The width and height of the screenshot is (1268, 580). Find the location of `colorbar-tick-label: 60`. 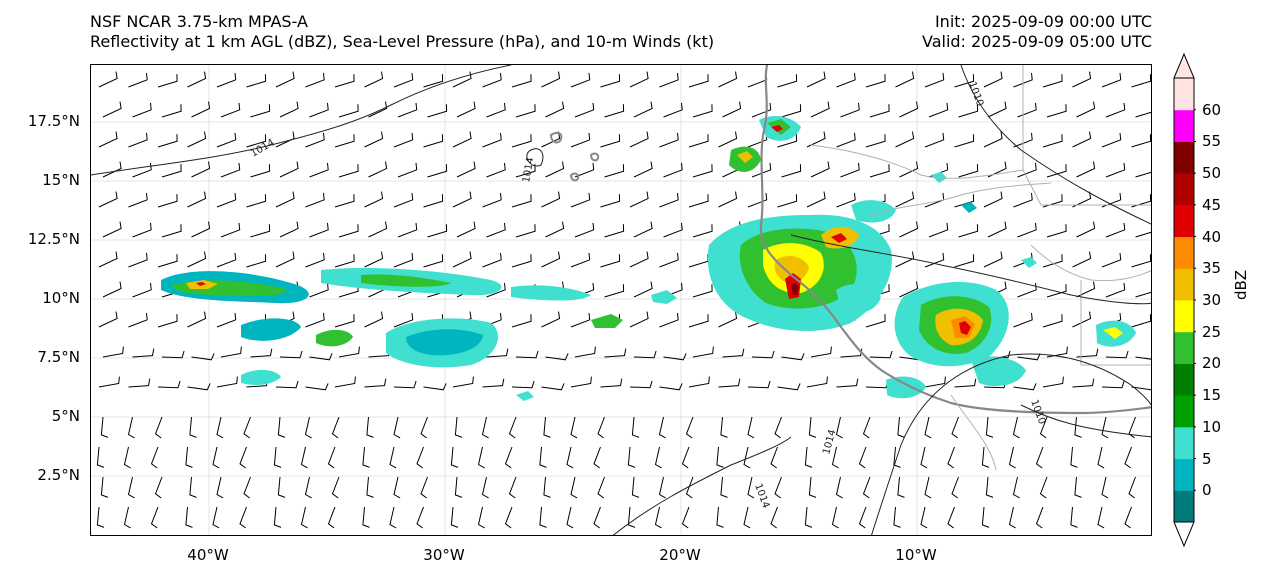

colorbar-tick-label: 60 is located at coordinates (1212, 109).